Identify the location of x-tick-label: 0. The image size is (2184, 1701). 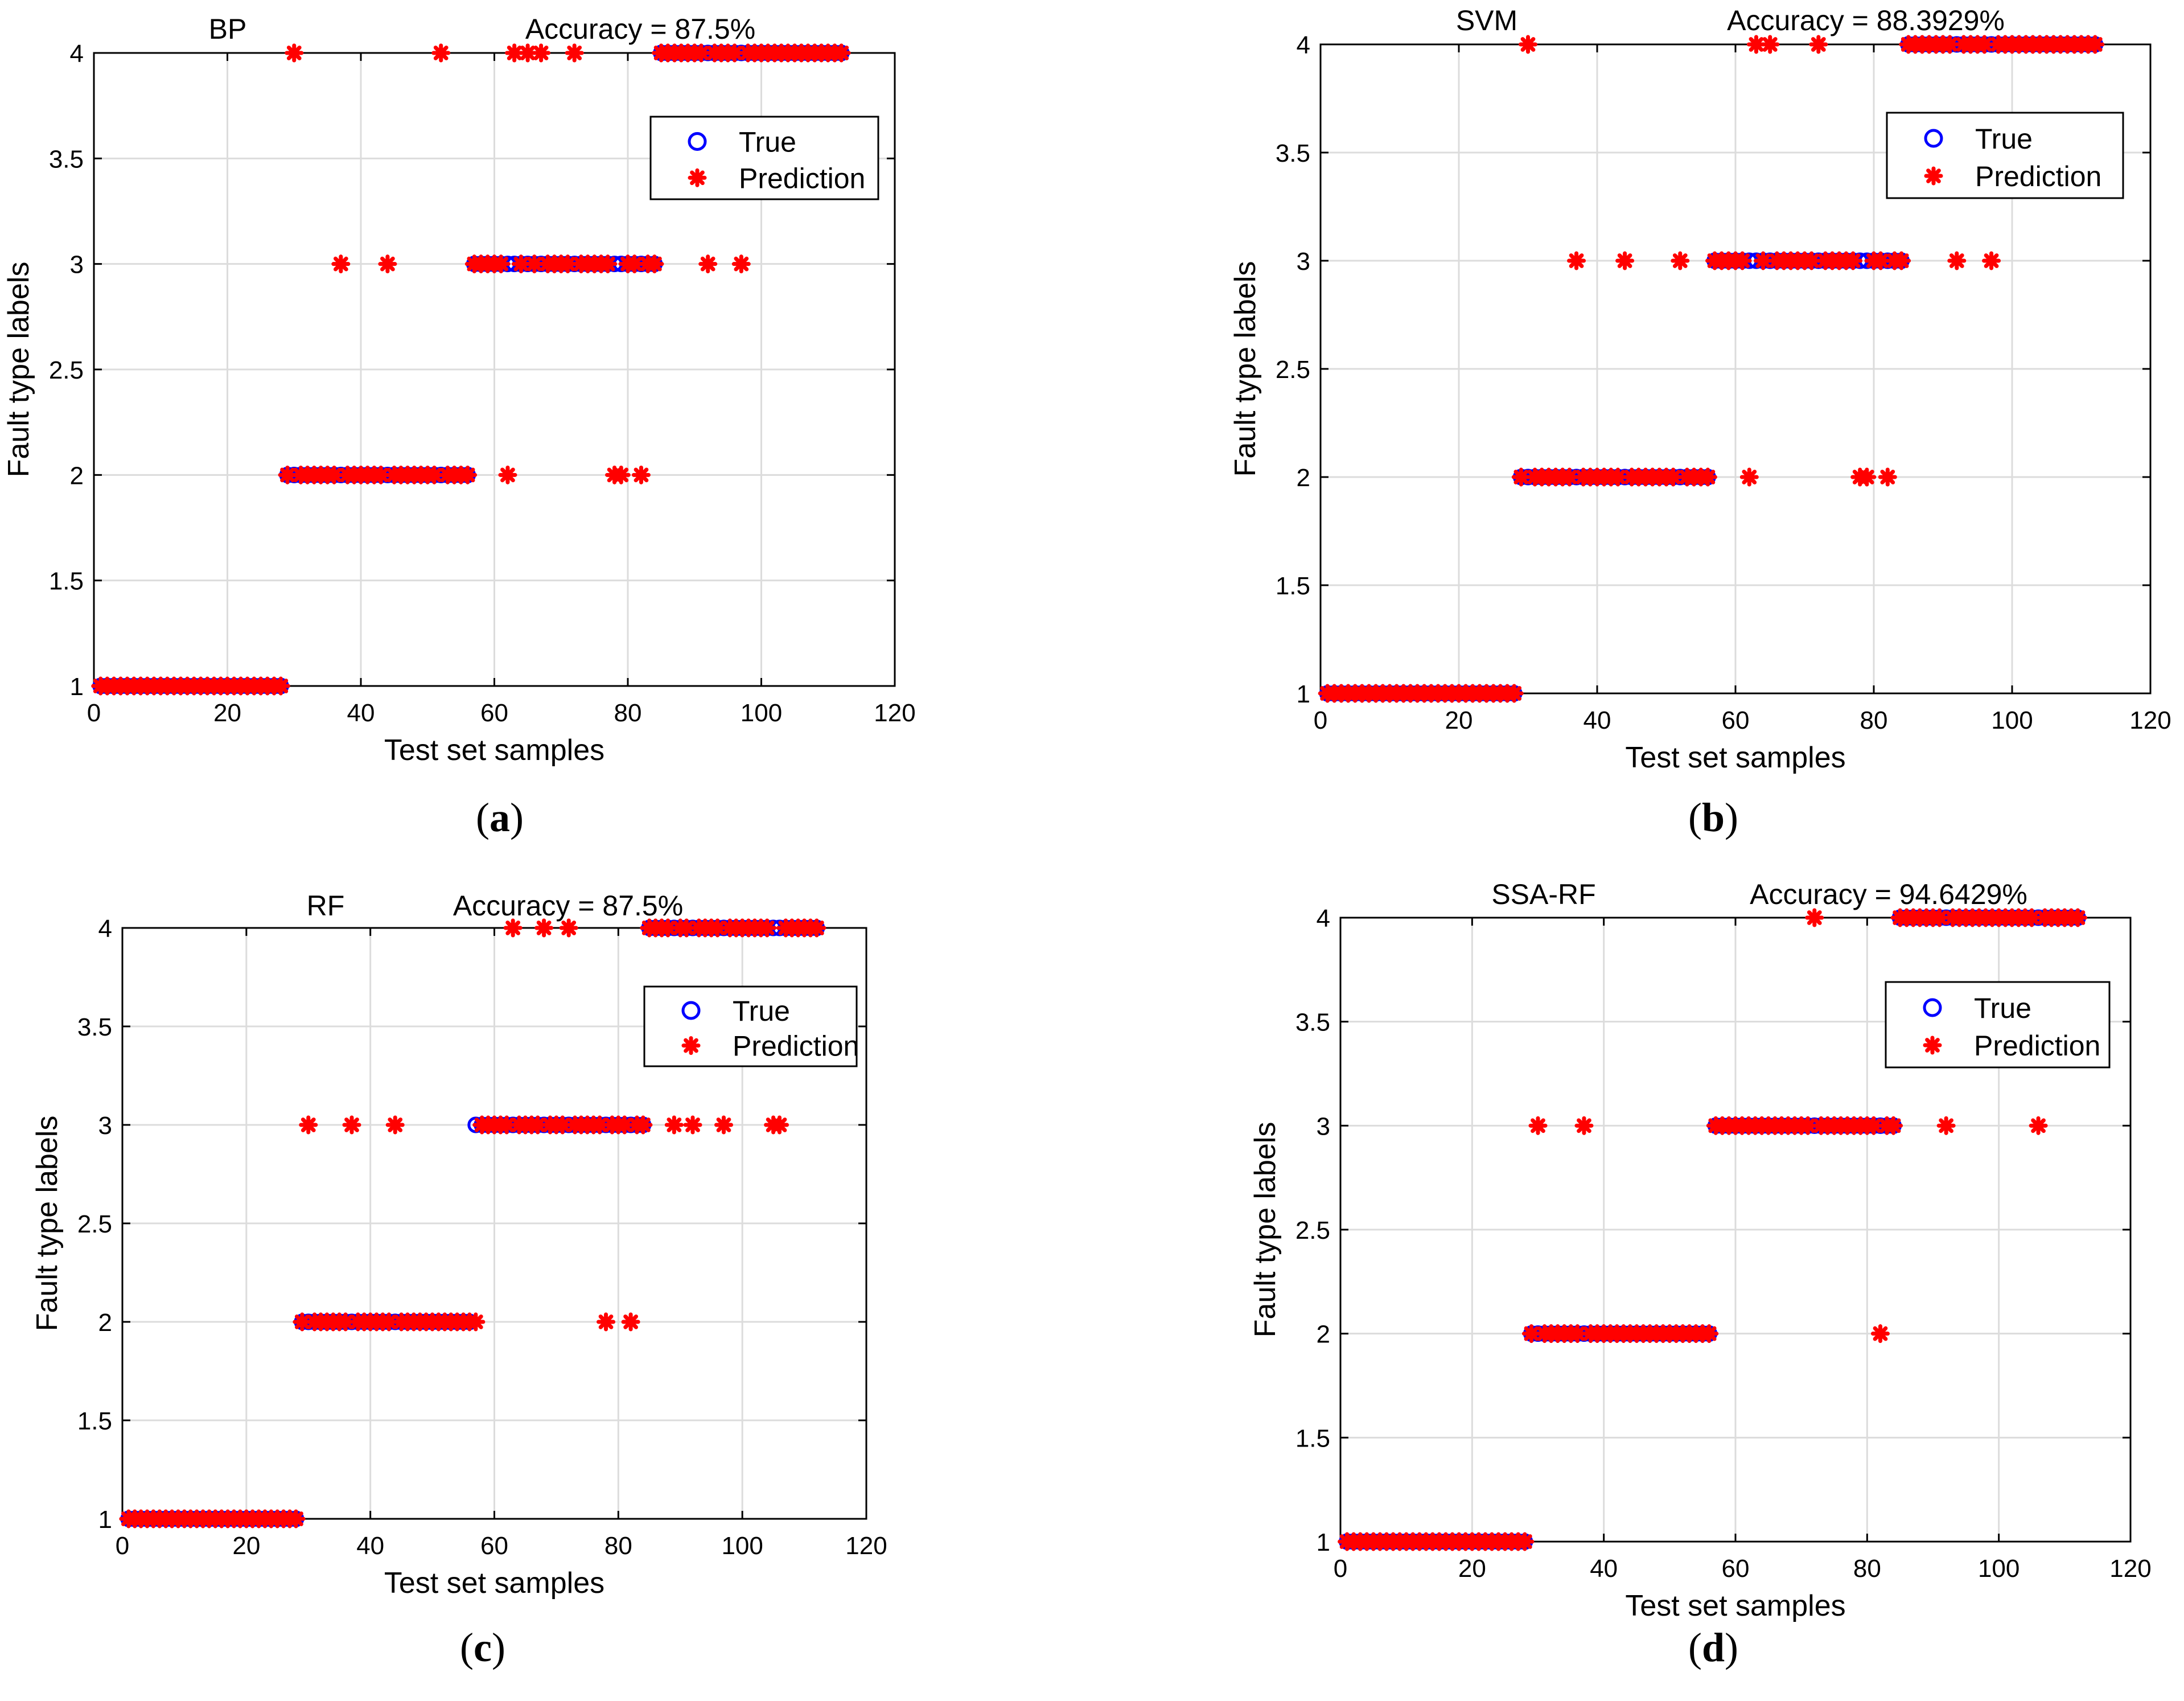
(1320, 720).